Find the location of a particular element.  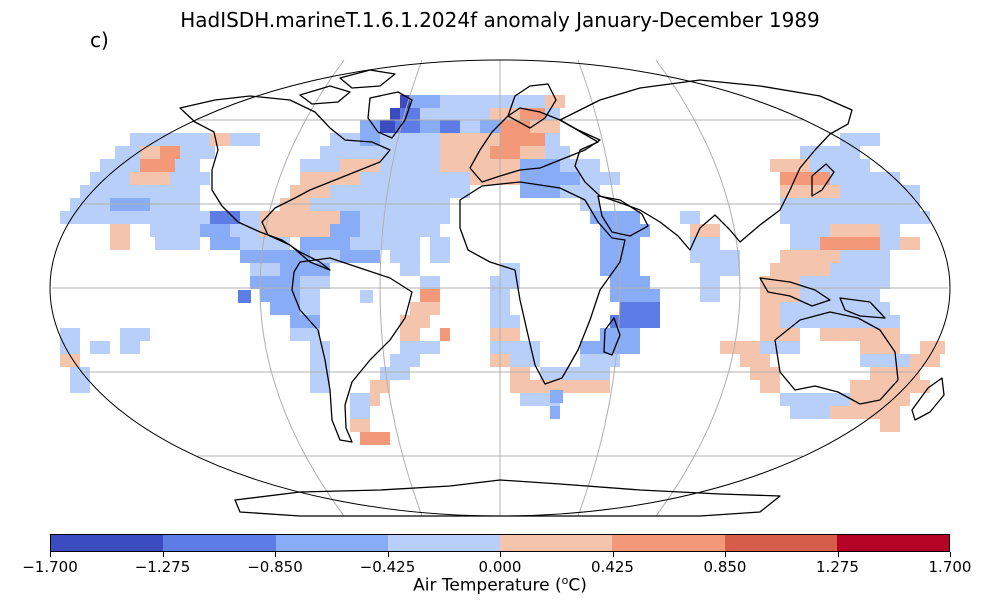

colorbar-tick-label: −1.700 is located at coordinates (50, 567).